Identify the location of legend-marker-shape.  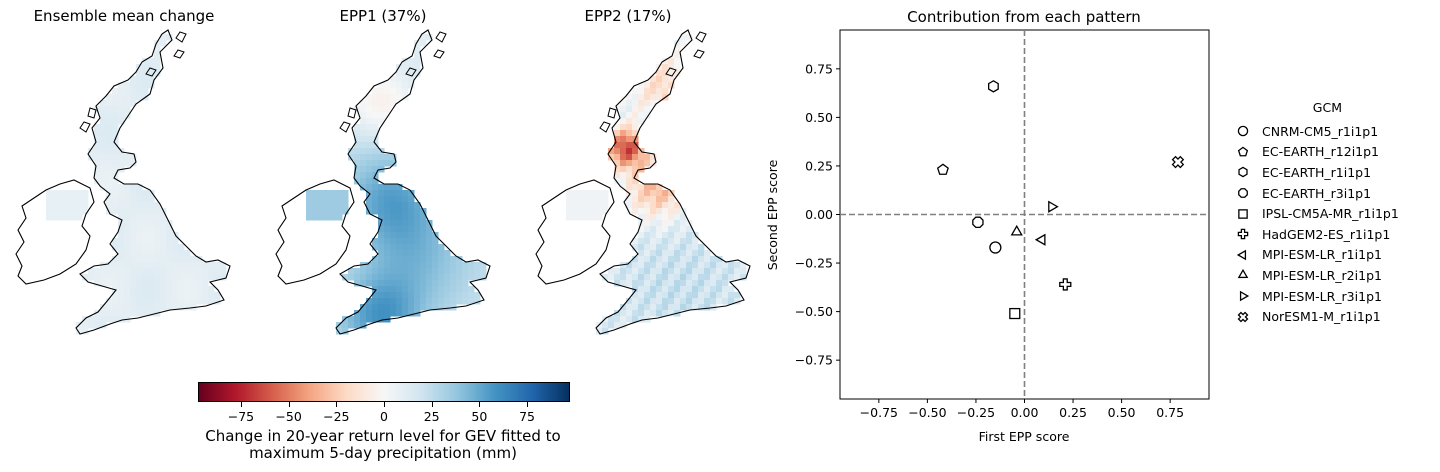
(1243, 172).